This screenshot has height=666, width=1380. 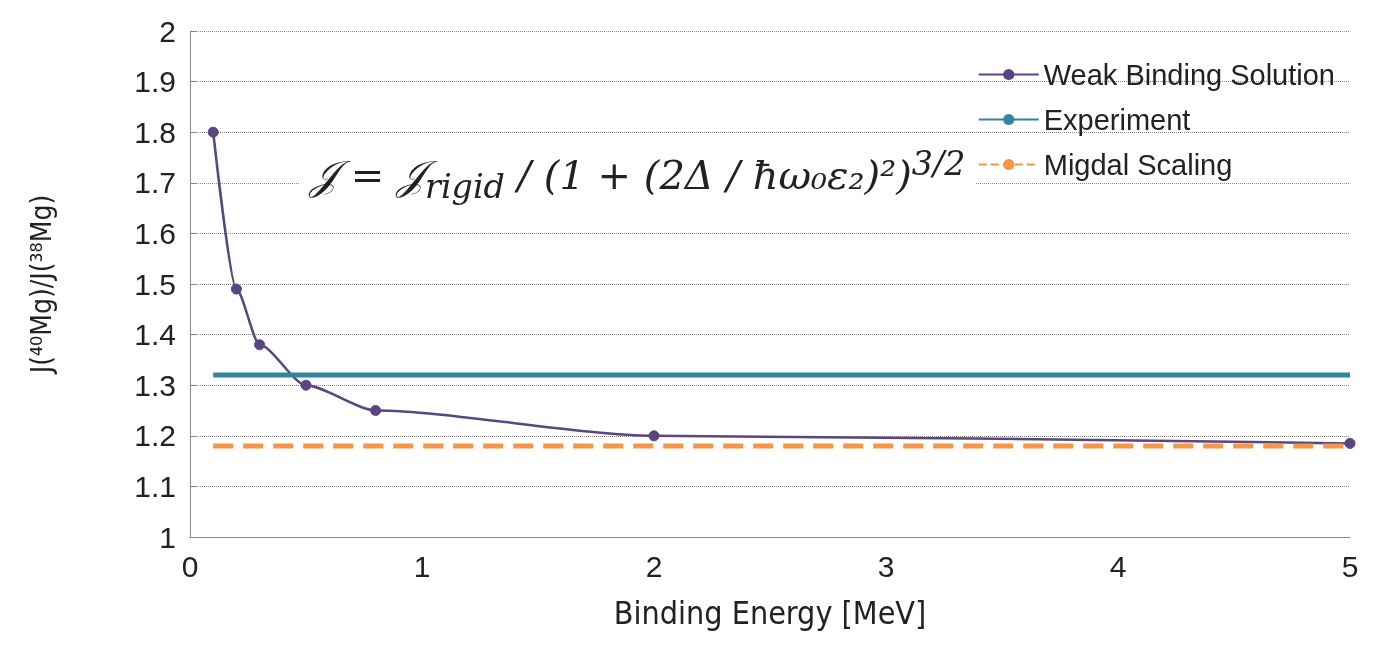 I want to click on x-tick-label: 0, so click(x=190, y=566).